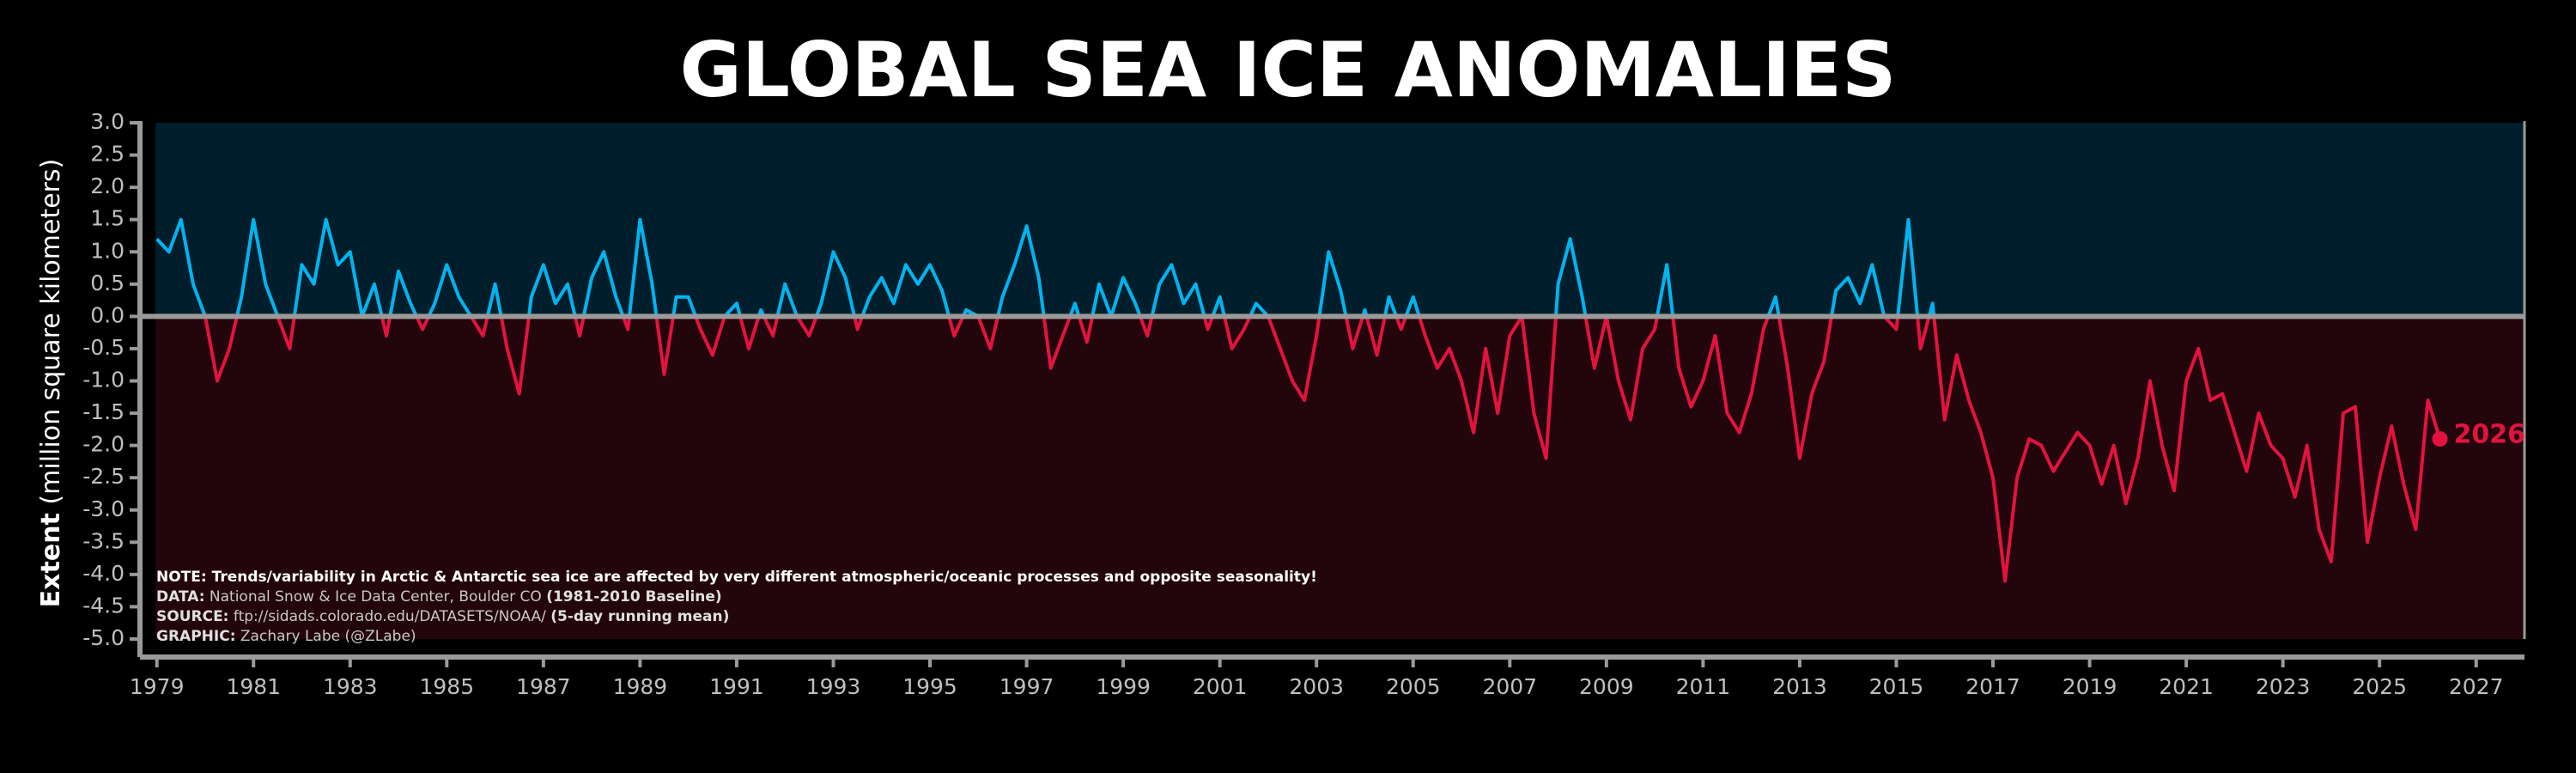 The width and height of the screenshot is (2576, 773). Describe the element at coordinates (929, 686) in the screenshot. I see `x-tick-label: 1995` at that location.